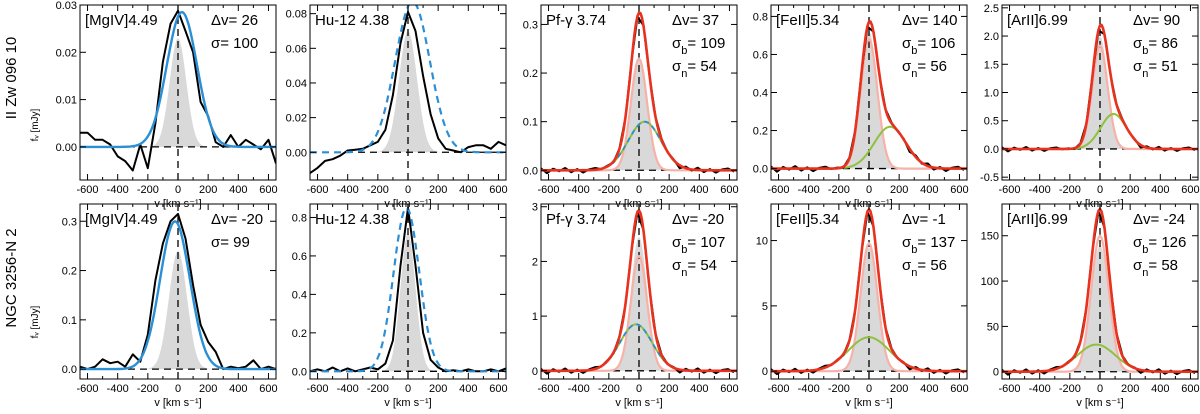  Describe the element at coordinates (929, 20) in the screenshot. I see `stat-label: Δv= 140` at that location.